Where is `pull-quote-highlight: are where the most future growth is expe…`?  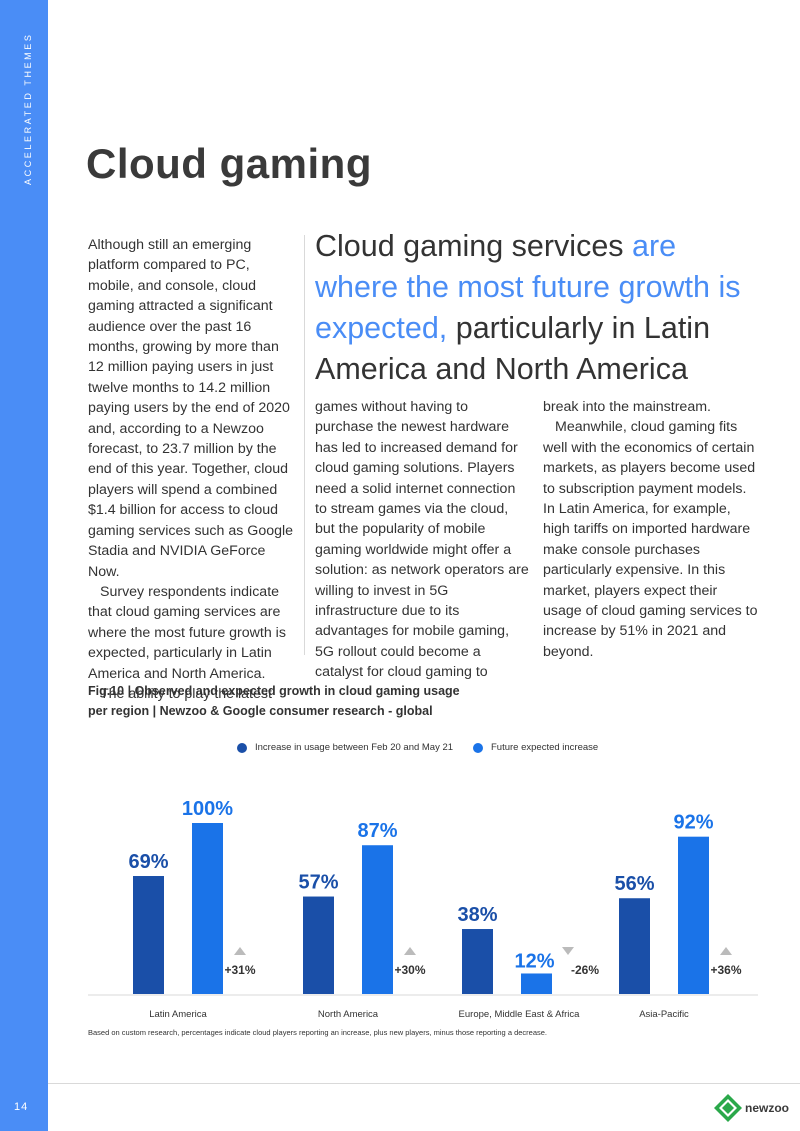
pull-quote-highlight: are where the most future growth is expe… is located at coordinates (528, 287).